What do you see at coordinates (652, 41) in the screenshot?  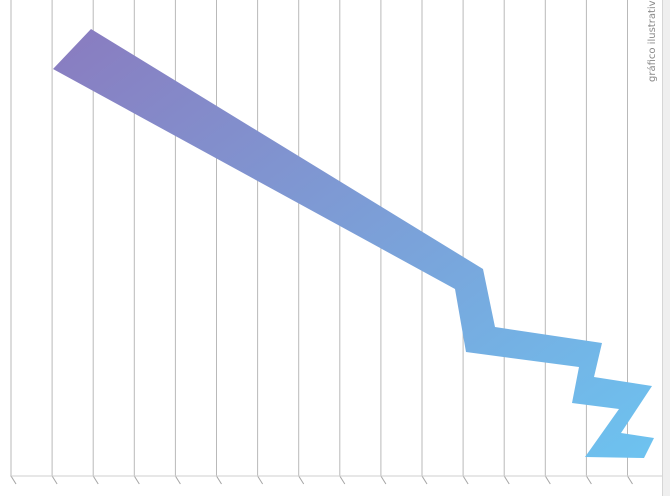 I see `side-label: gráfico ilustrativo` at bounding box center [652, 41].